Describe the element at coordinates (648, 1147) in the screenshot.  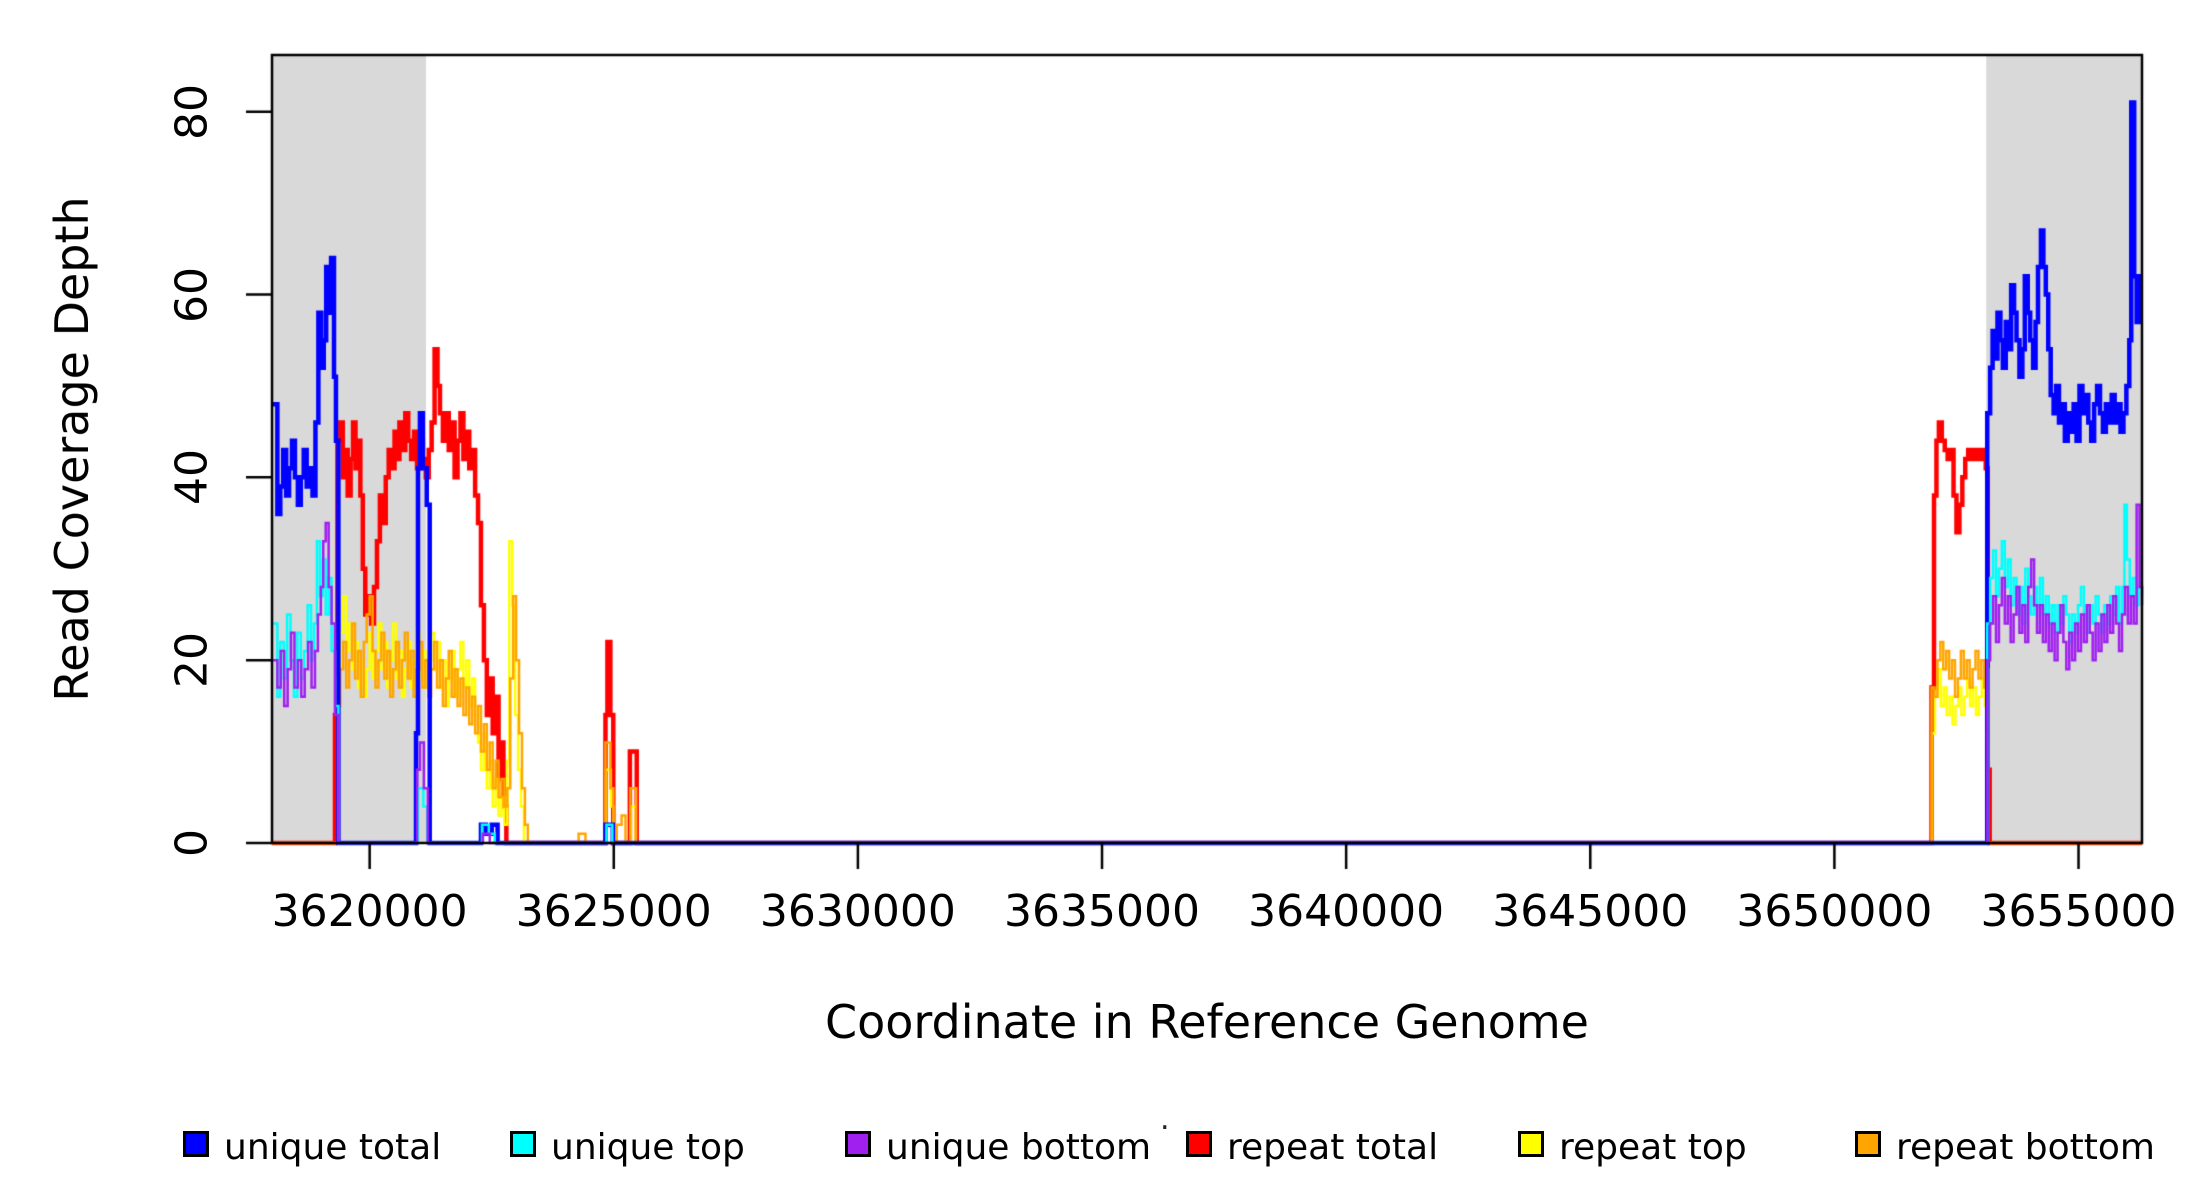
I see `legend-label: unique top` at that location.